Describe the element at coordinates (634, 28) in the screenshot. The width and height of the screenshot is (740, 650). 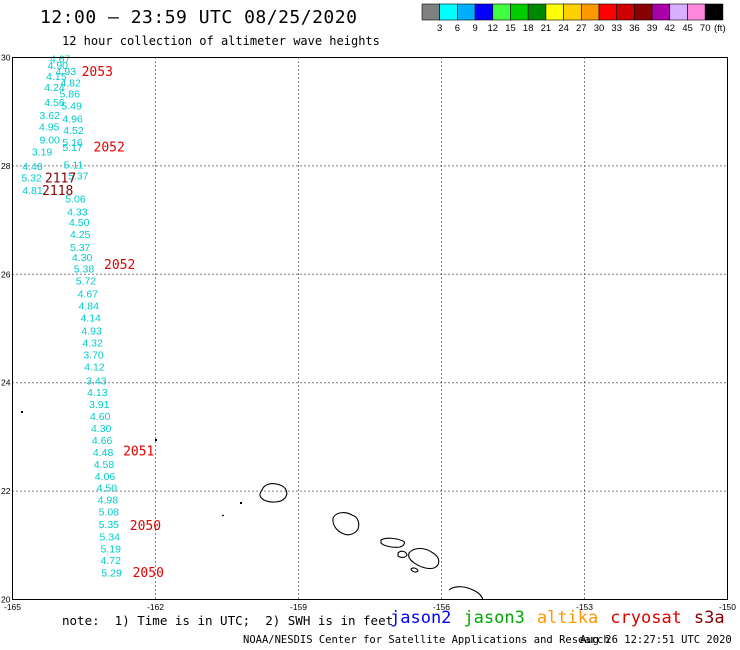
I see `scale-label: 36` at that location.